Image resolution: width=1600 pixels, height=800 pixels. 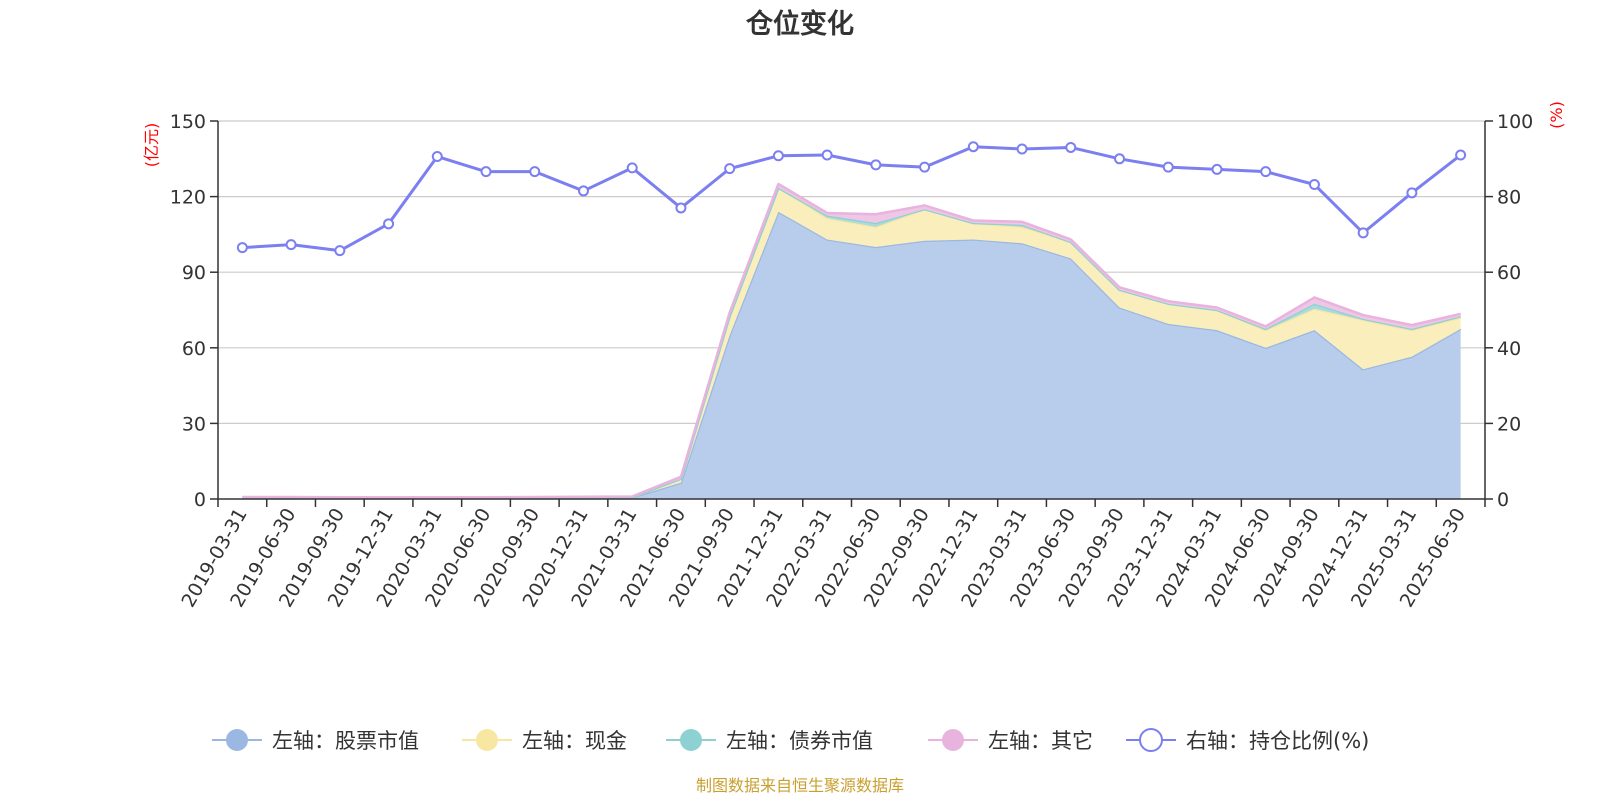 What do you see at coordinates (1515, 122) in the screenshot?
I see `right-tick-label-100: 100` at bounding box center [1515, 122].